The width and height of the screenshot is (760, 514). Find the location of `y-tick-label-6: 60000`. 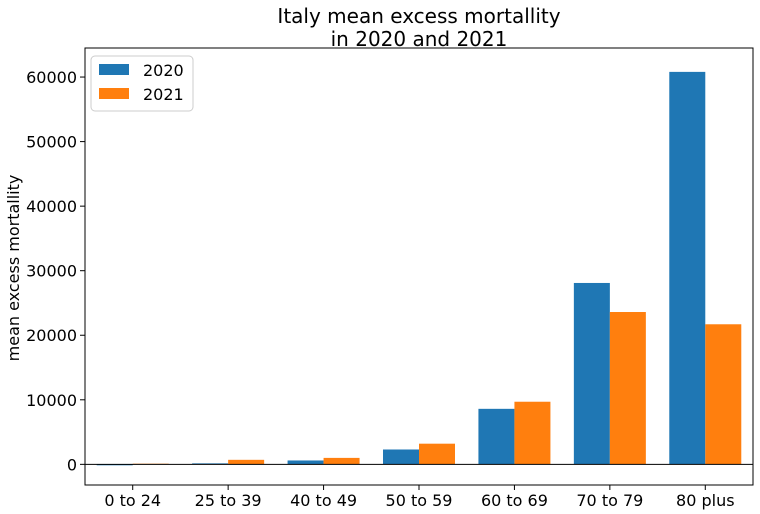

y-tick-label-6: 60000 is located at coordinates (51, 77).